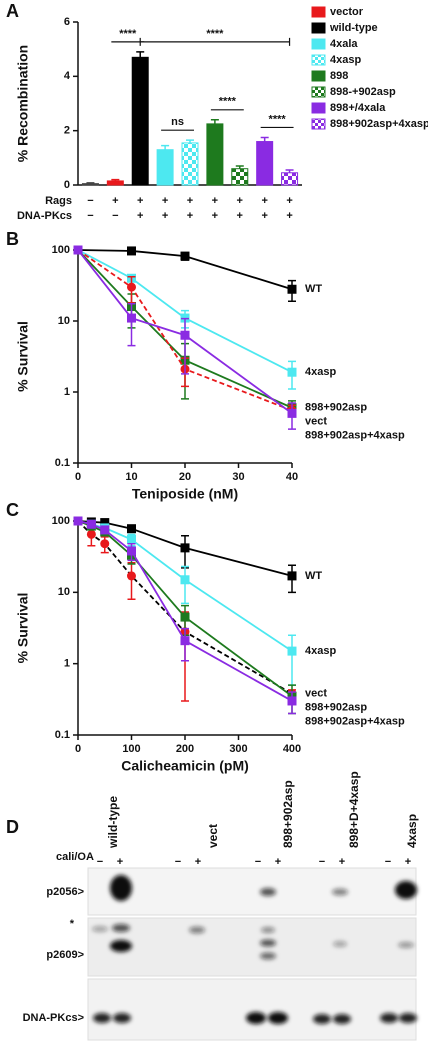  What do you see at coordinates (345, 60) in the screenshot?
I see `legend-label: 4xasp` at bounding box center [345, 60].